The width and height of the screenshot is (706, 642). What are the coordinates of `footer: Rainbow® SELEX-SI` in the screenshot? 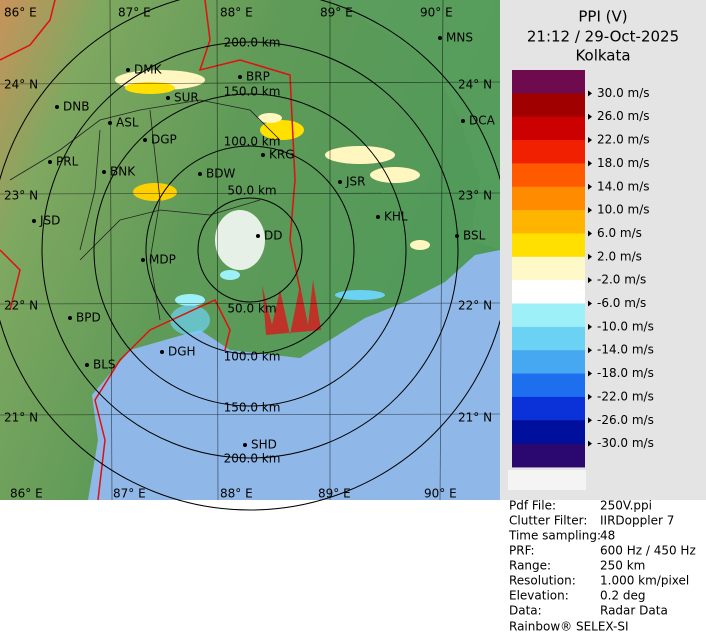 It's located at (569, 627).